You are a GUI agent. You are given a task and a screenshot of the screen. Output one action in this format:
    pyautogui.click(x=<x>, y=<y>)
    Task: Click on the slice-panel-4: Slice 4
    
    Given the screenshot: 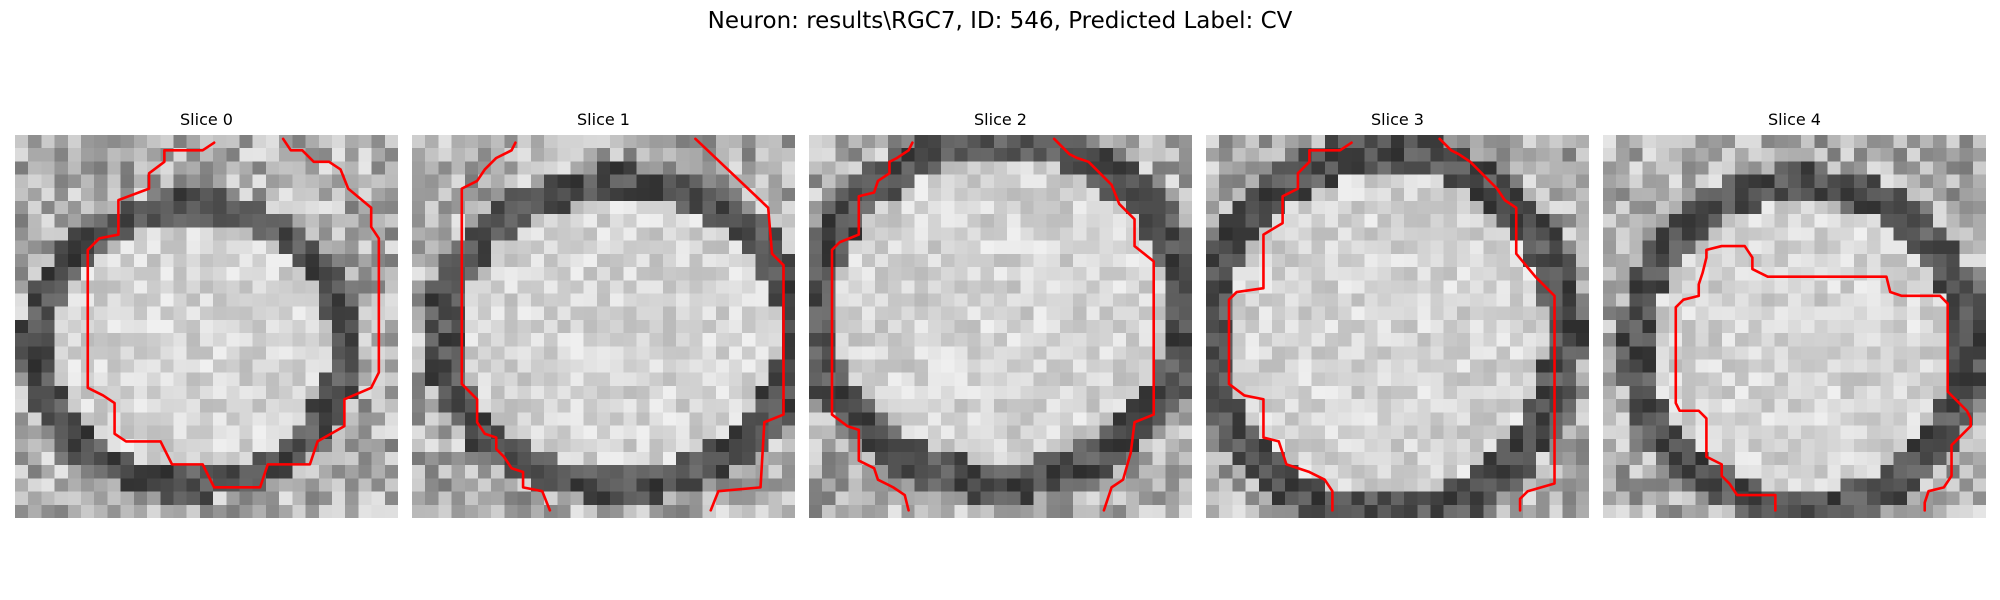 What is the action you would take?
    pyautogui.click(x=1794, y=313)
    